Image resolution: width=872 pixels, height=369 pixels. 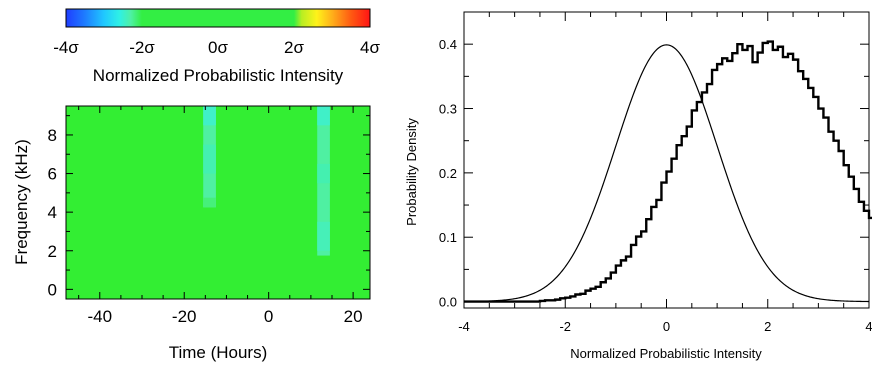 I want to click on heatmap-y-label: Frequency (kHz), so click(x=21, y=202).